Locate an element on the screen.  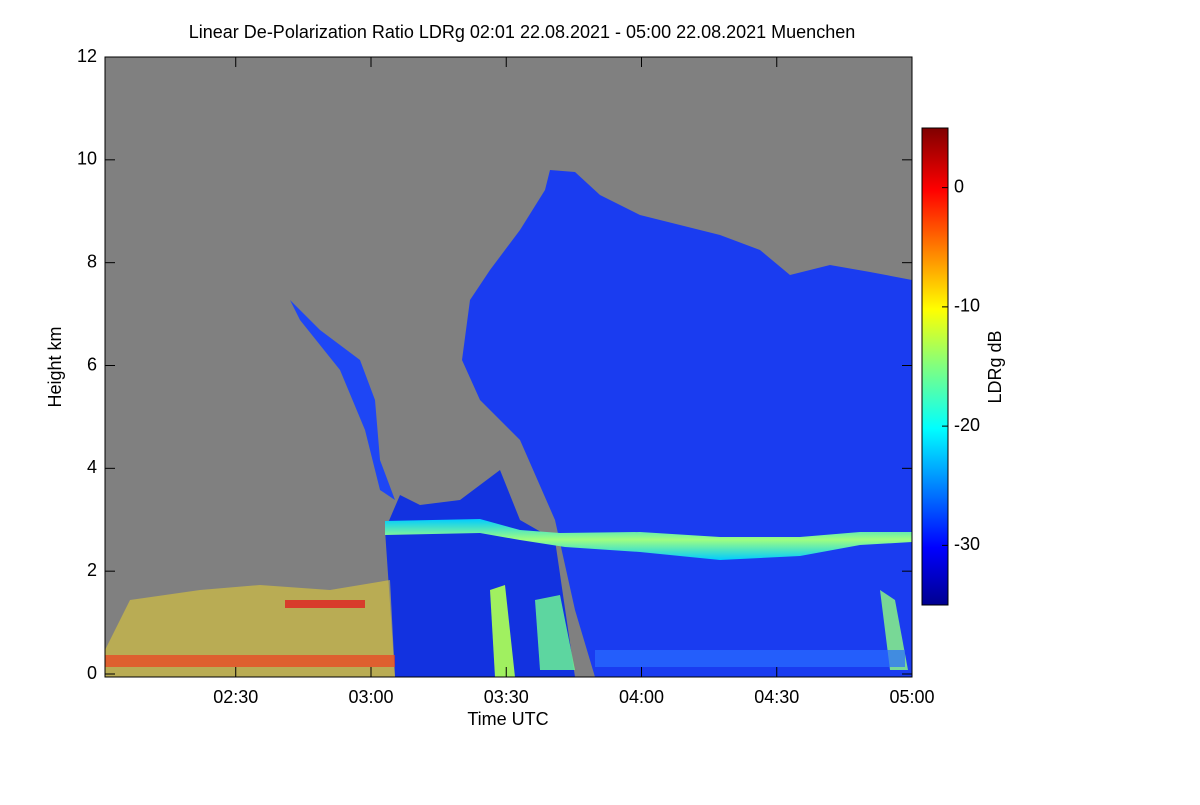
colorbar is located at coordinates (935, 366).